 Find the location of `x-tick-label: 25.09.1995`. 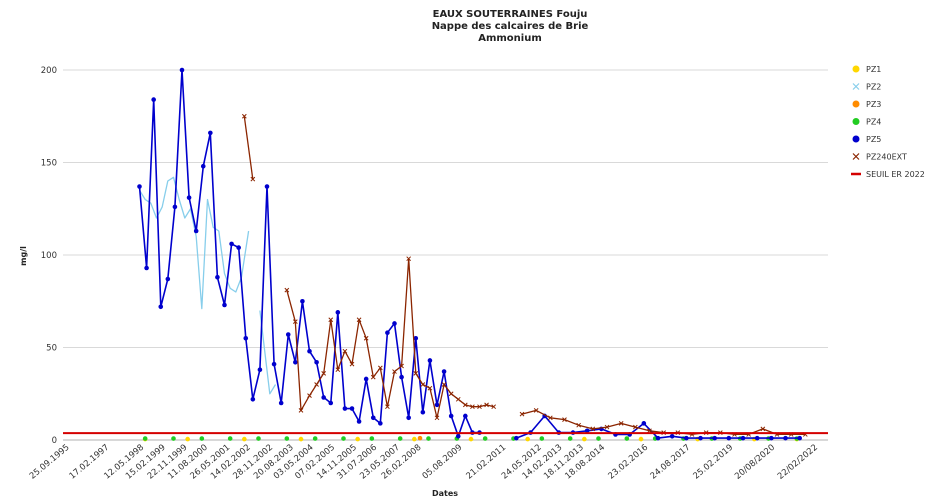

x-tick-label: 25.09.1995 is located at coordinates (50, 462).